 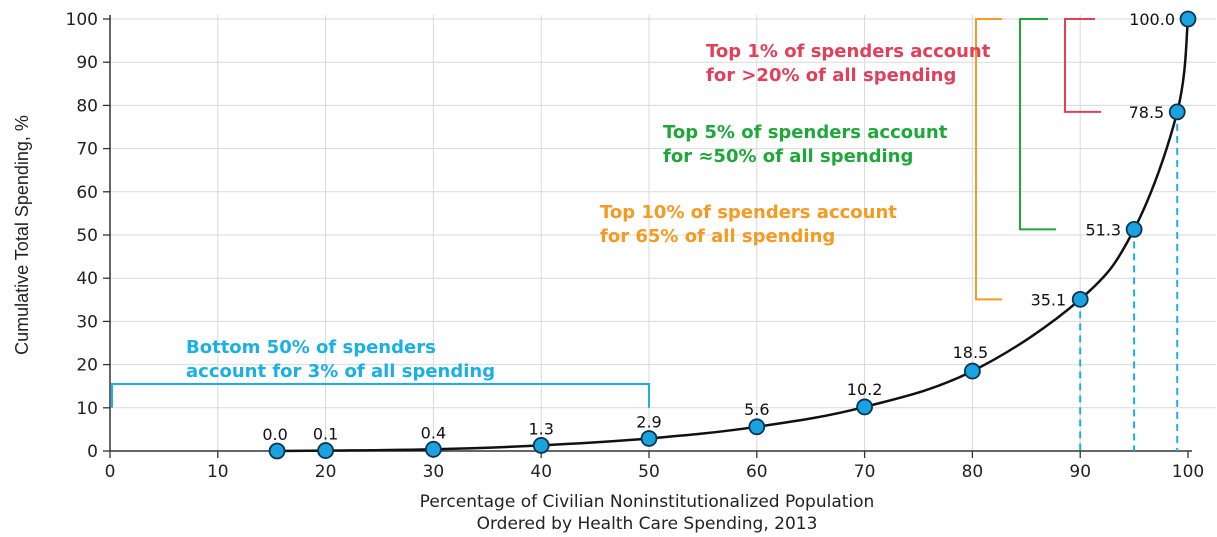 What do you see at coordinates (1177, 112) in the screenshot?
I see `data-point-78.5` at bounding box center [1177, 112].